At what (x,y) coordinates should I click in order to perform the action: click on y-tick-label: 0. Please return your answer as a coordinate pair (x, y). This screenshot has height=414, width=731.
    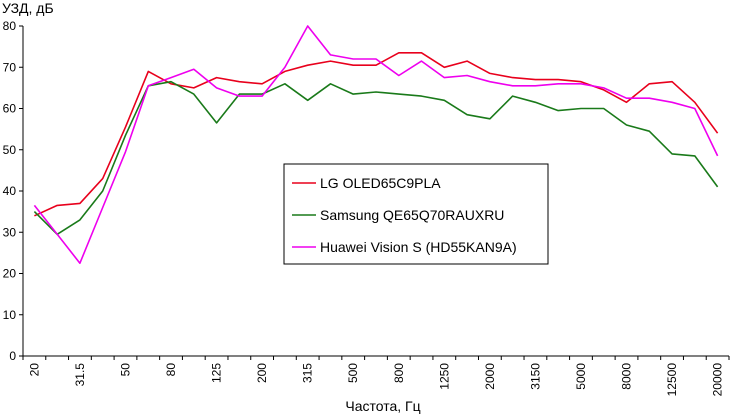
    Looking at the image, I should click on (12, 356).